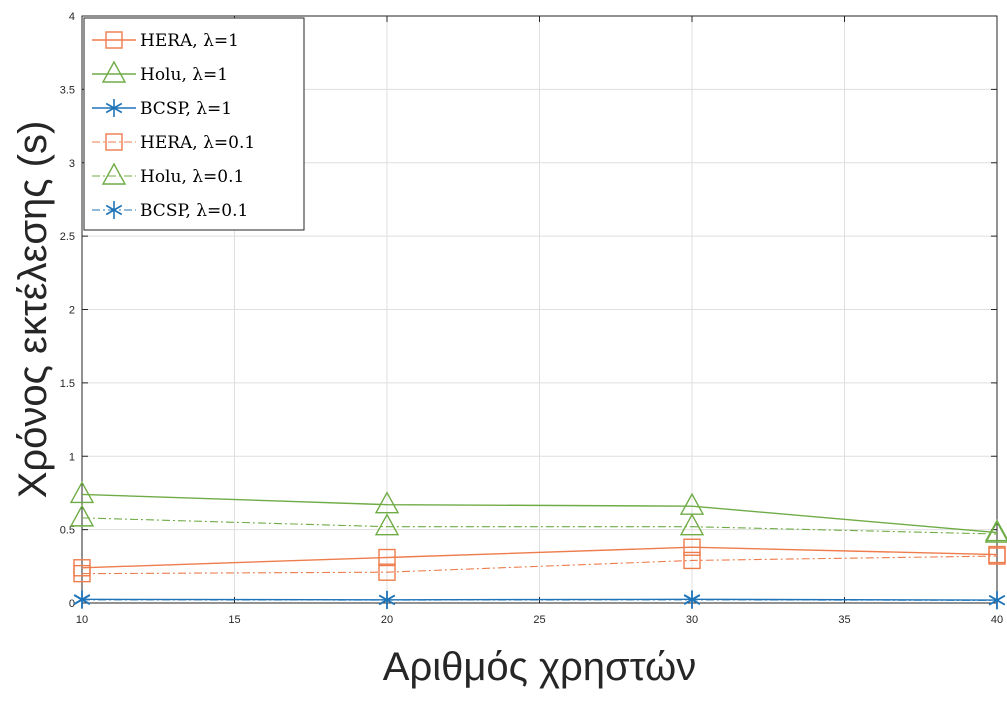  What do you see at coordinates (844, 620) in the screenshot?
I see `x-tick-label: 35` at bounding box center [844, 620].